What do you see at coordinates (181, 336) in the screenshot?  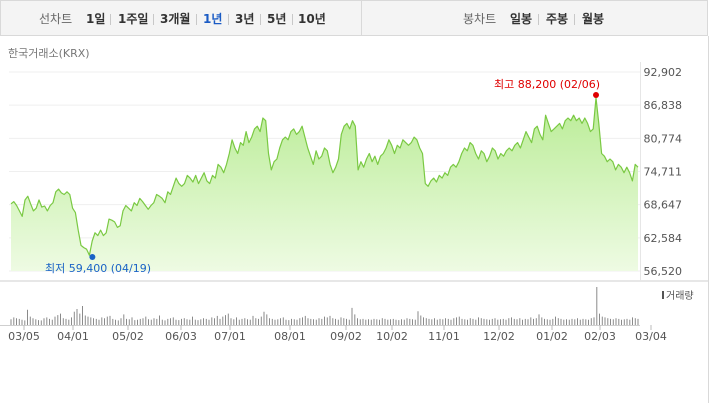 I see `x-tick-label: 06/03` at bounding box center [181, 336].